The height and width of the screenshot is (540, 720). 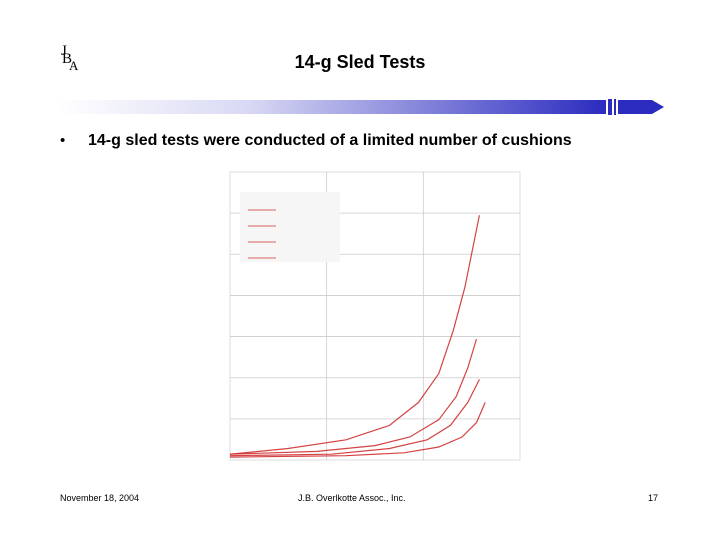 I want to click on slide-title: 14-g Sled Tests, so click(x=360, y=62).